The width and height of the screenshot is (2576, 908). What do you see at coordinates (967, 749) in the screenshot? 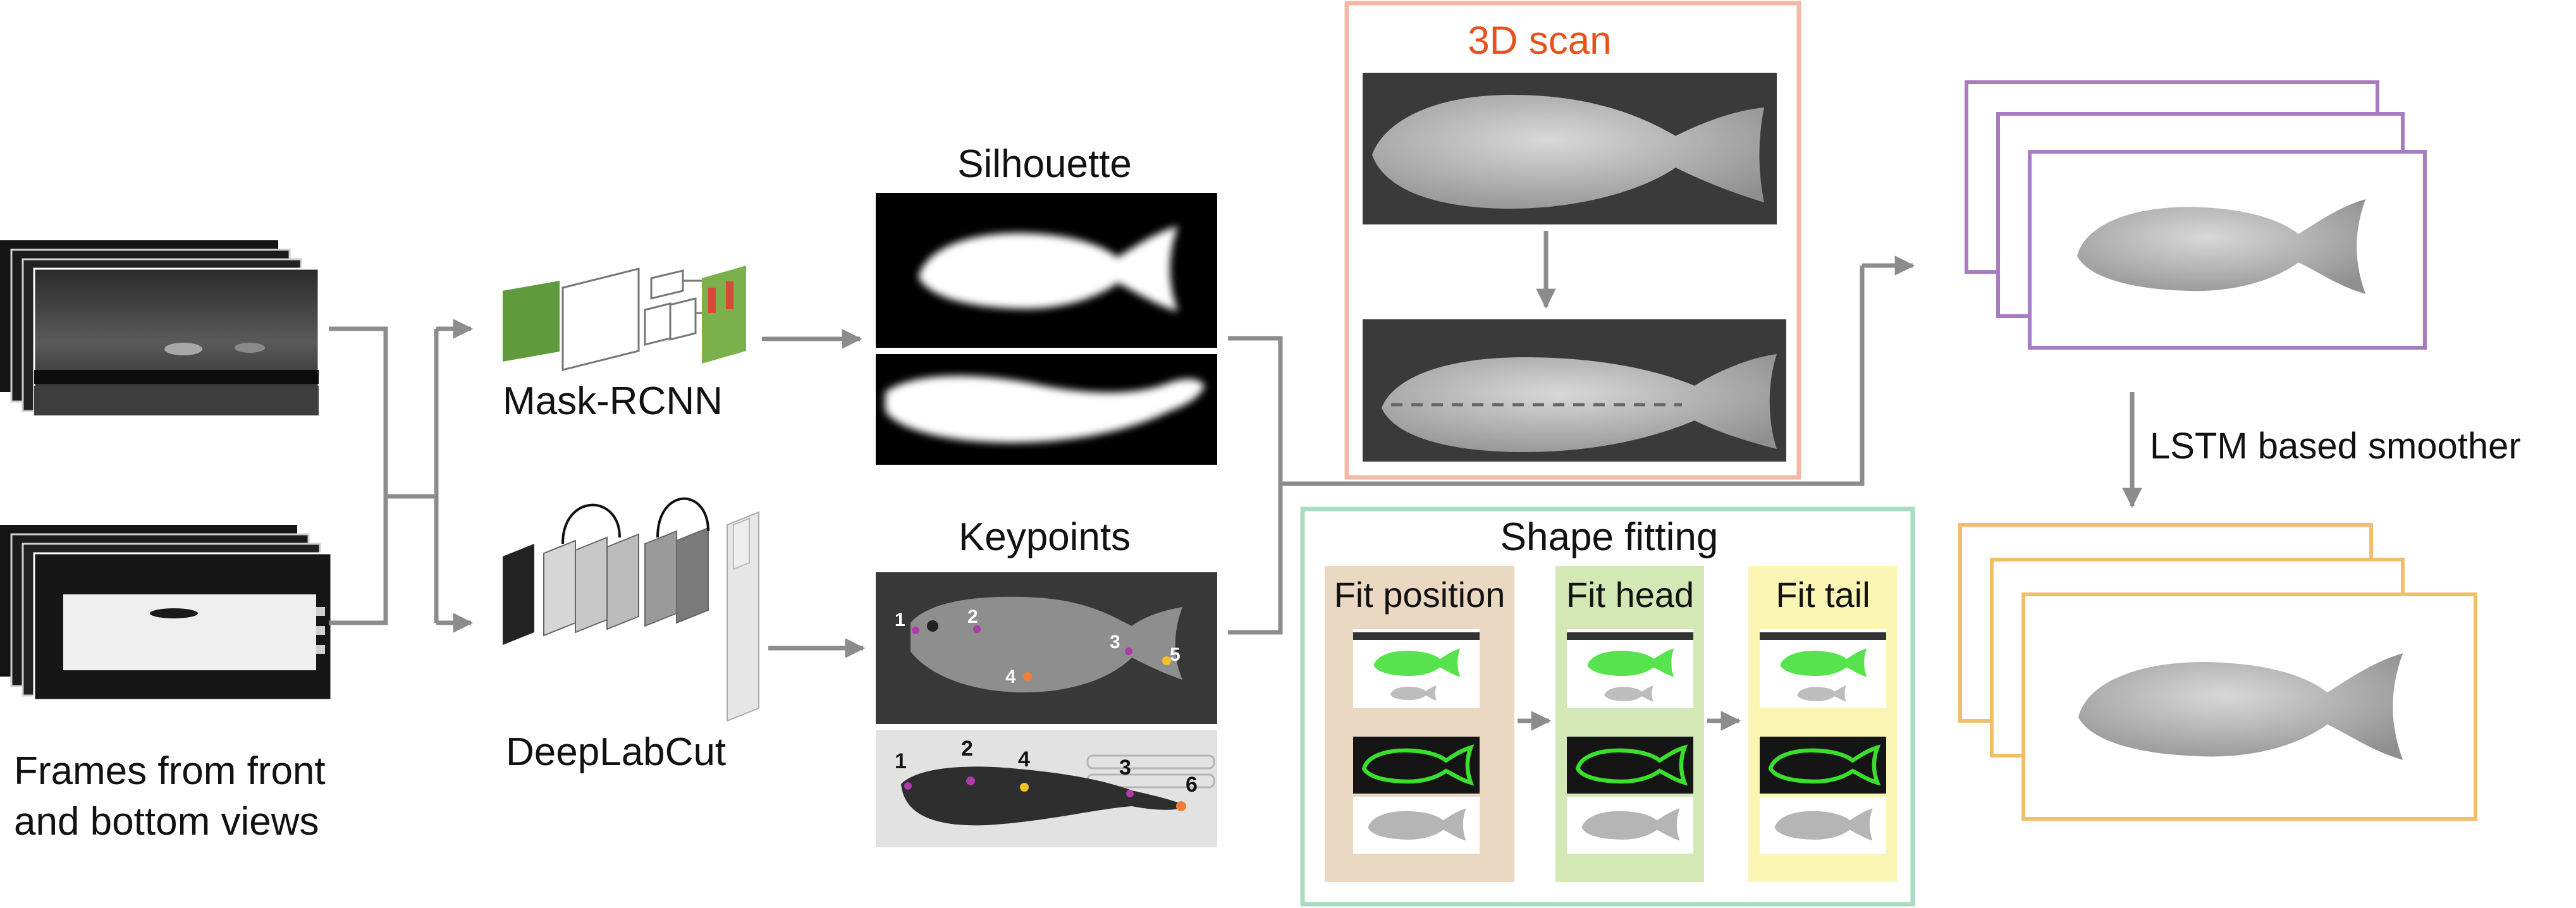
I see `keypoint-bottom-2: 2` at bounding box center [967, 749].